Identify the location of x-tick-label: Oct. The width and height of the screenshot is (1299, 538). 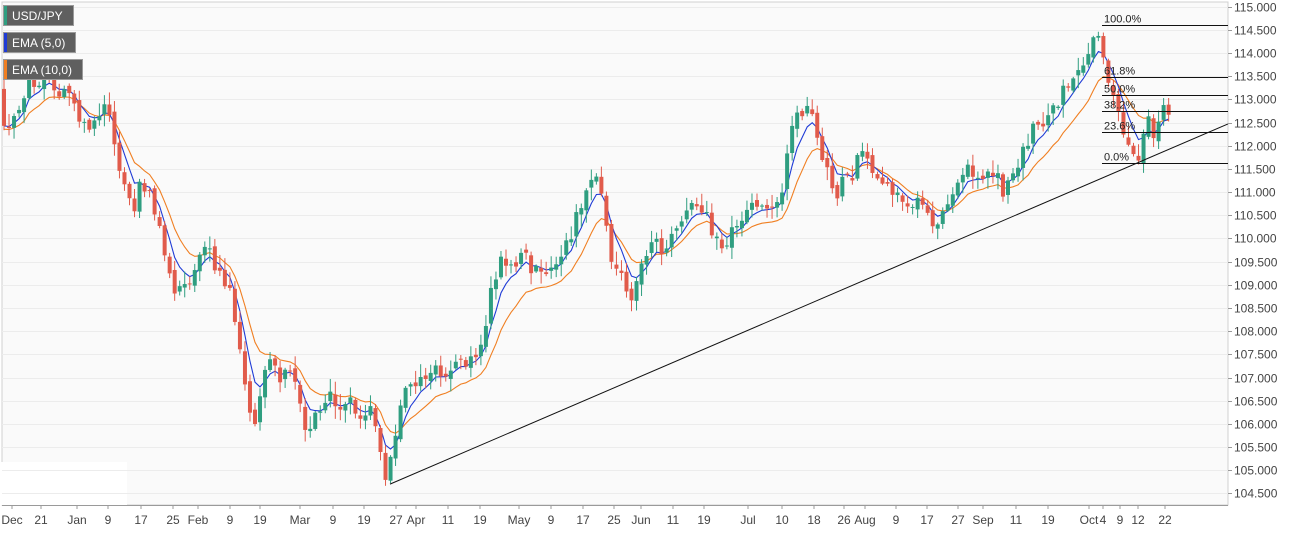
(1089, 520).